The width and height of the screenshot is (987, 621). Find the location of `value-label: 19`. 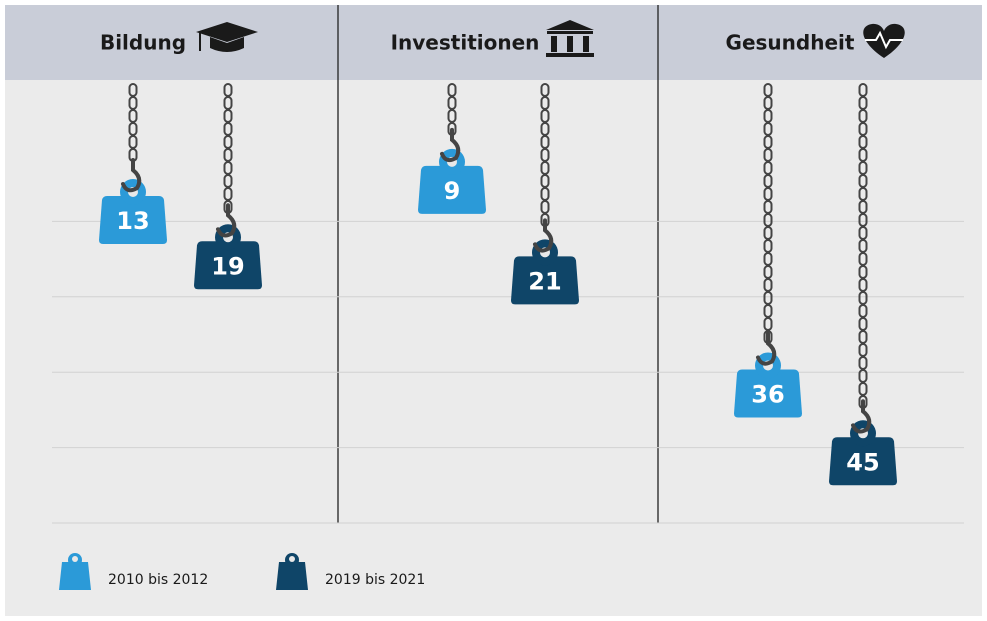

value-label: 19 is located at coordinates (227, 266).